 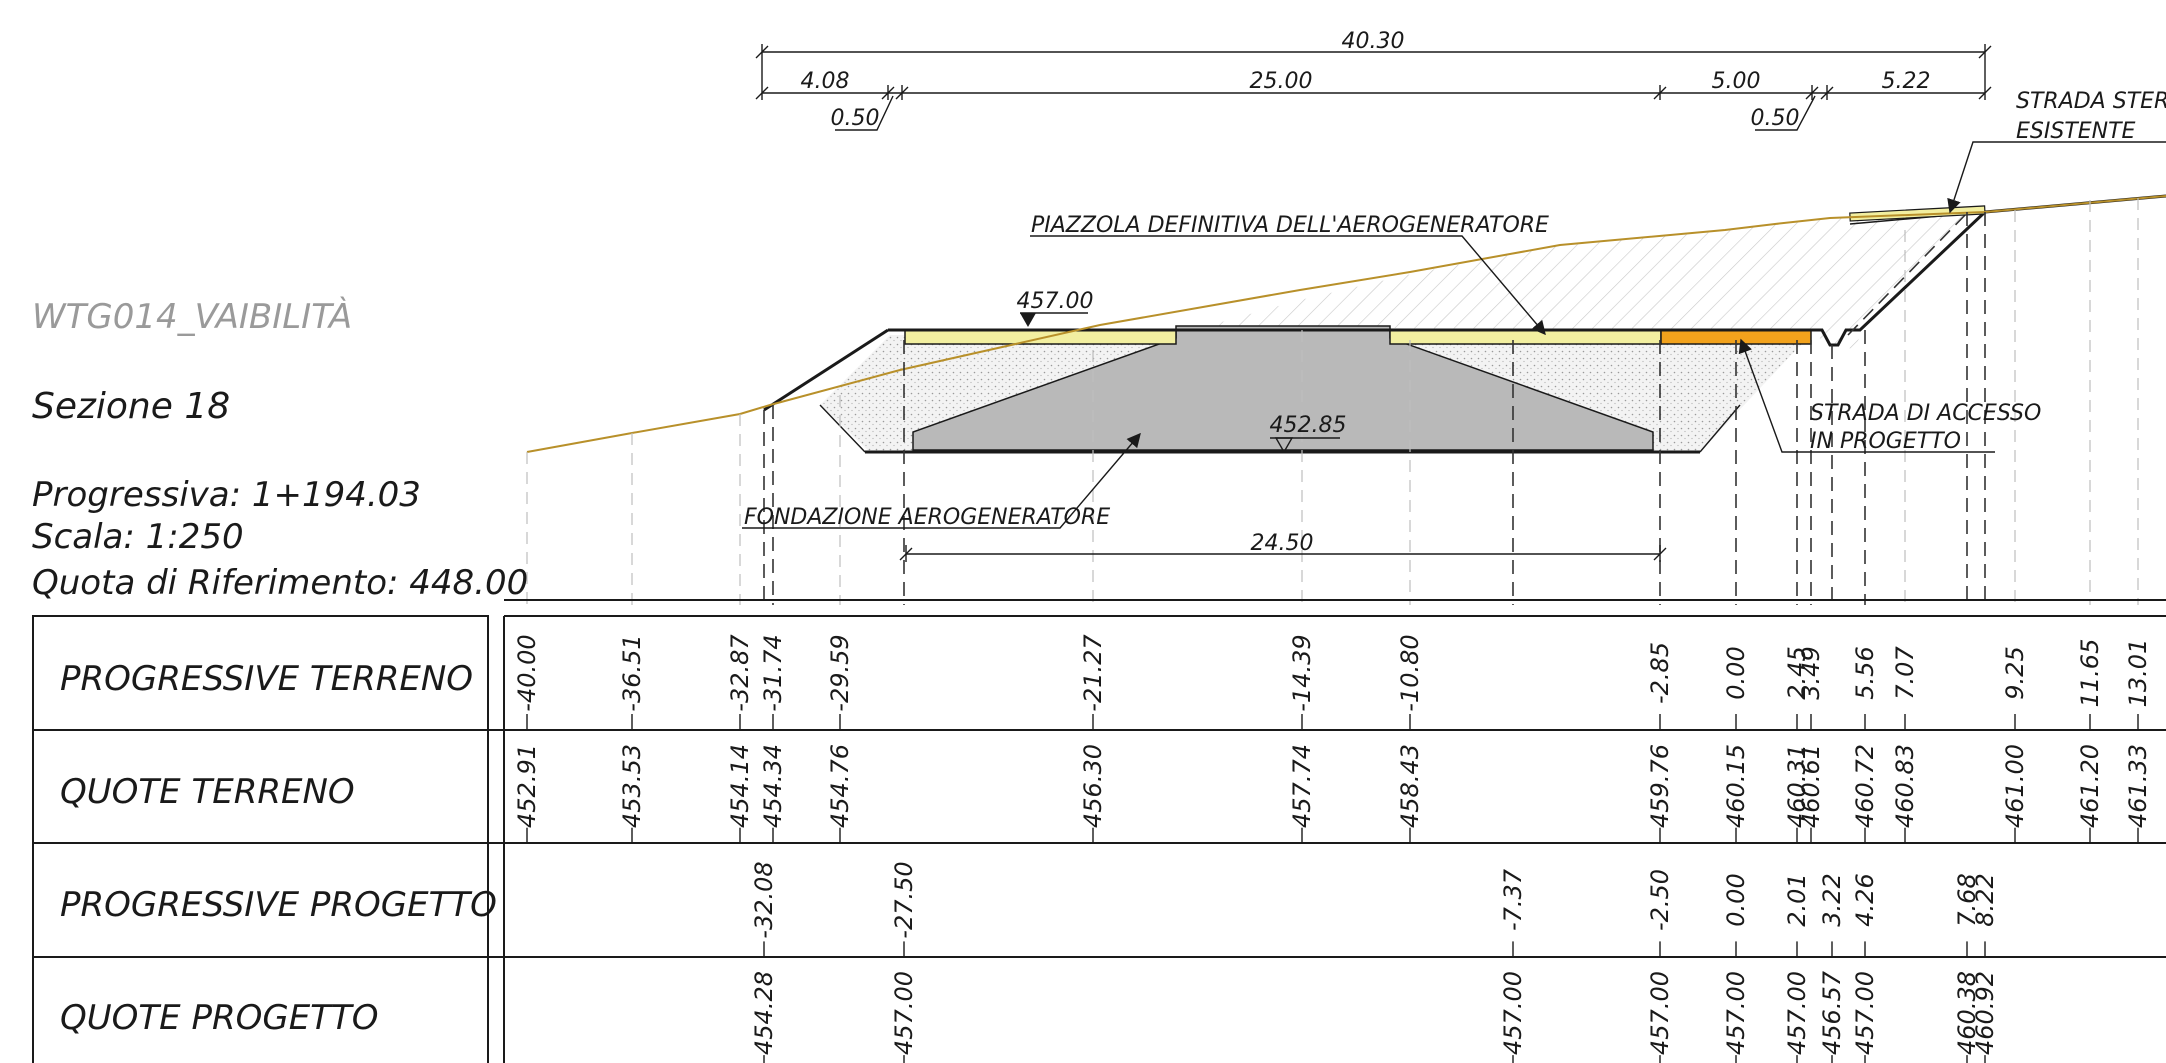 I want to click on leader-strada-sterrata, so click(x=2056, y=177).